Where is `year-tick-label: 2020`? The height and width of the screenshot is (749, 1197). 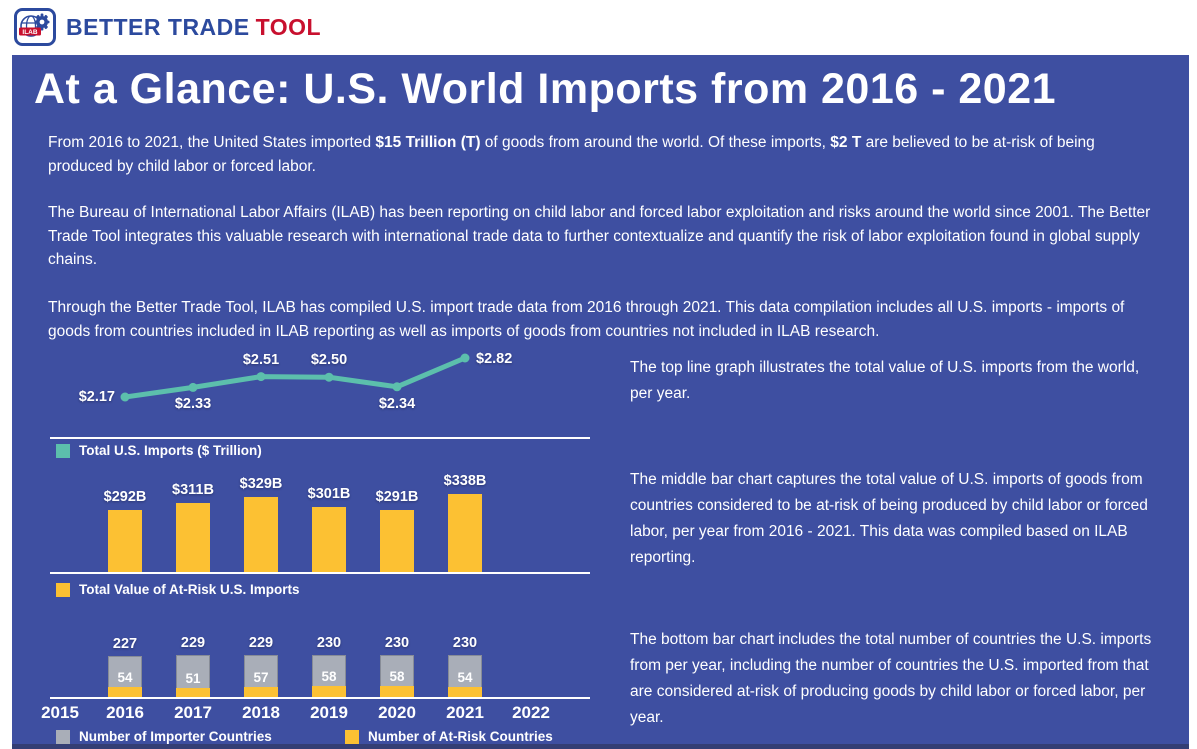 year-tick-label: 2020 is located at coordinates (397, 712).